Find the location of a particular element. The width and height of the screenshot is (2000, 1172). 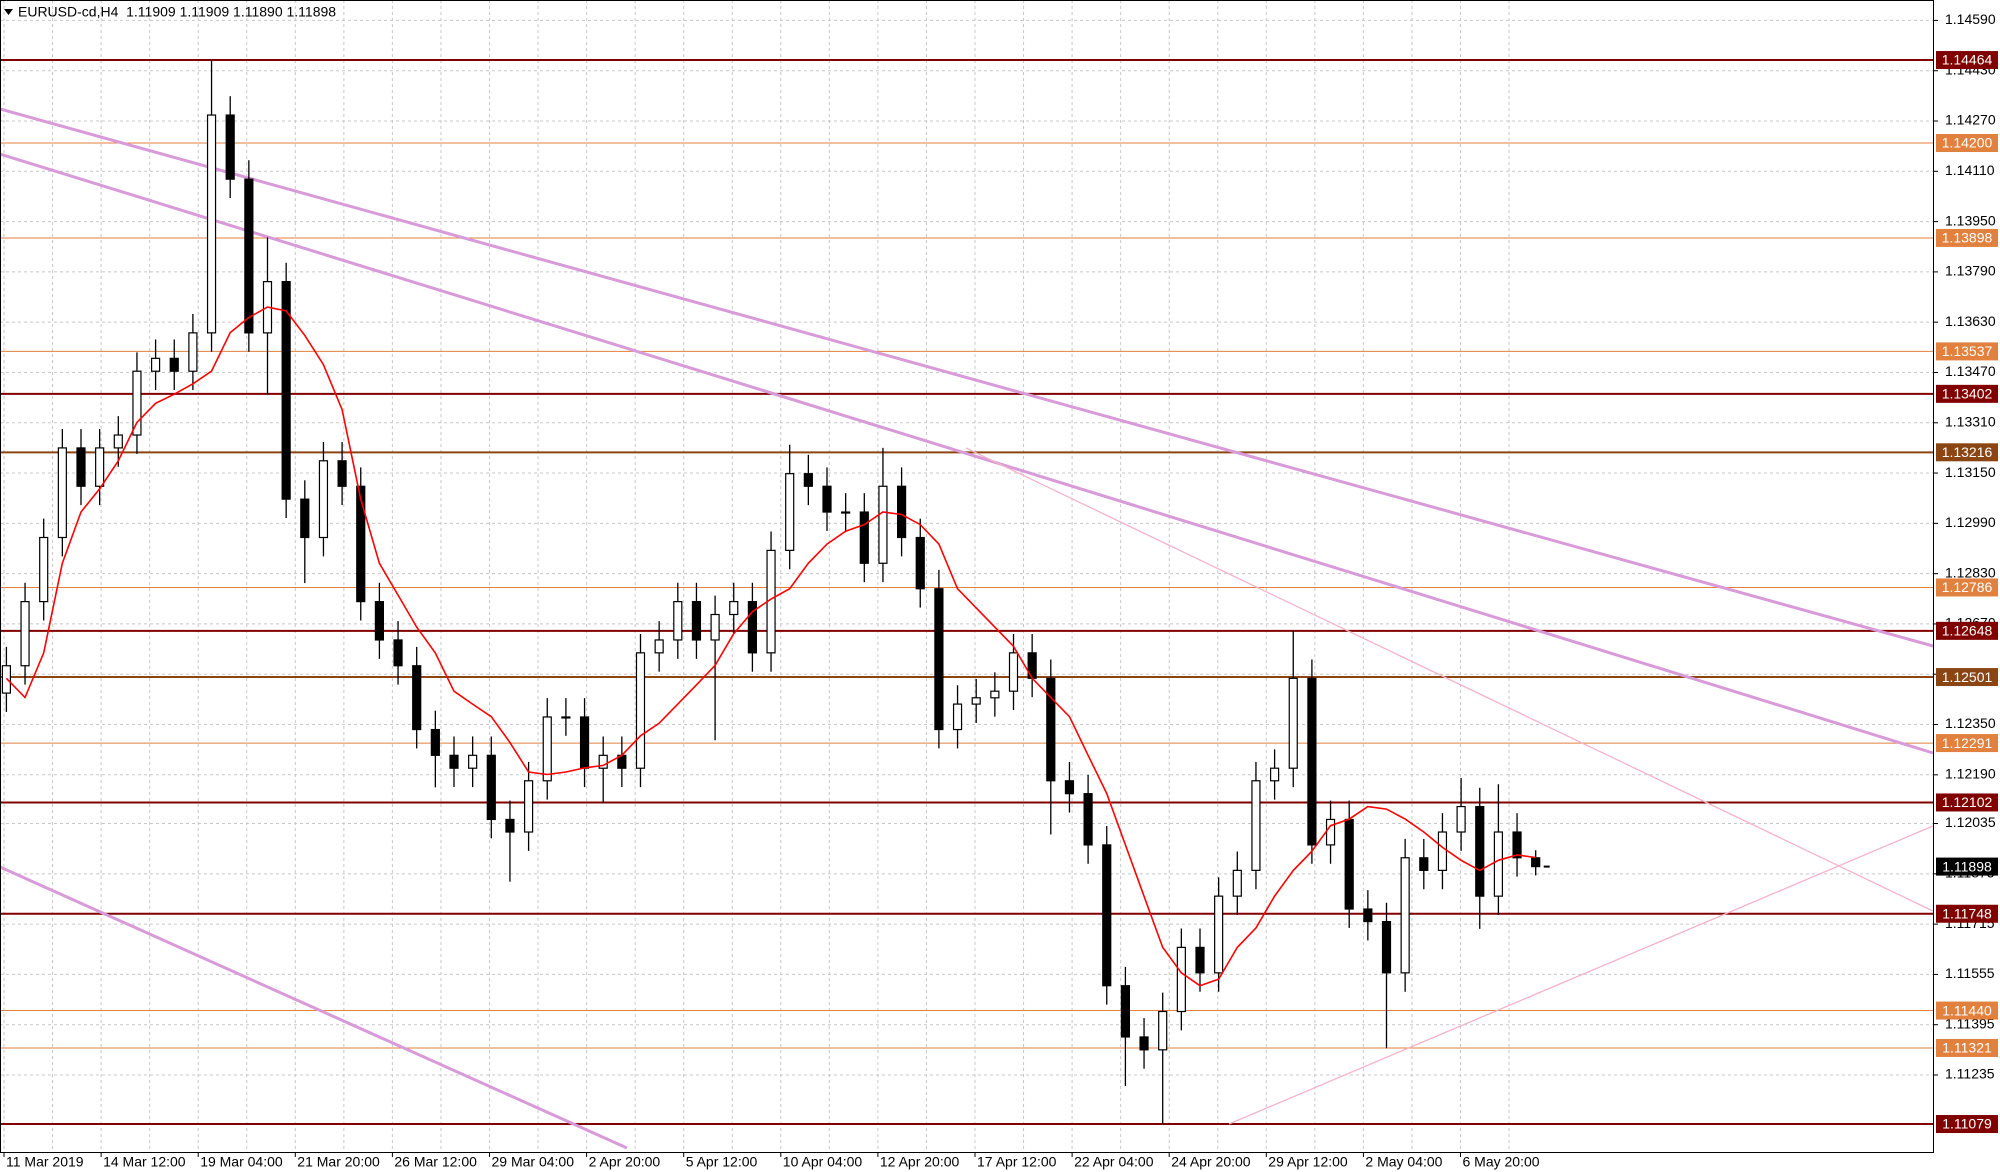

x-tick-label: 21 Mar 20:00 is located at coordinates (338, 1162).